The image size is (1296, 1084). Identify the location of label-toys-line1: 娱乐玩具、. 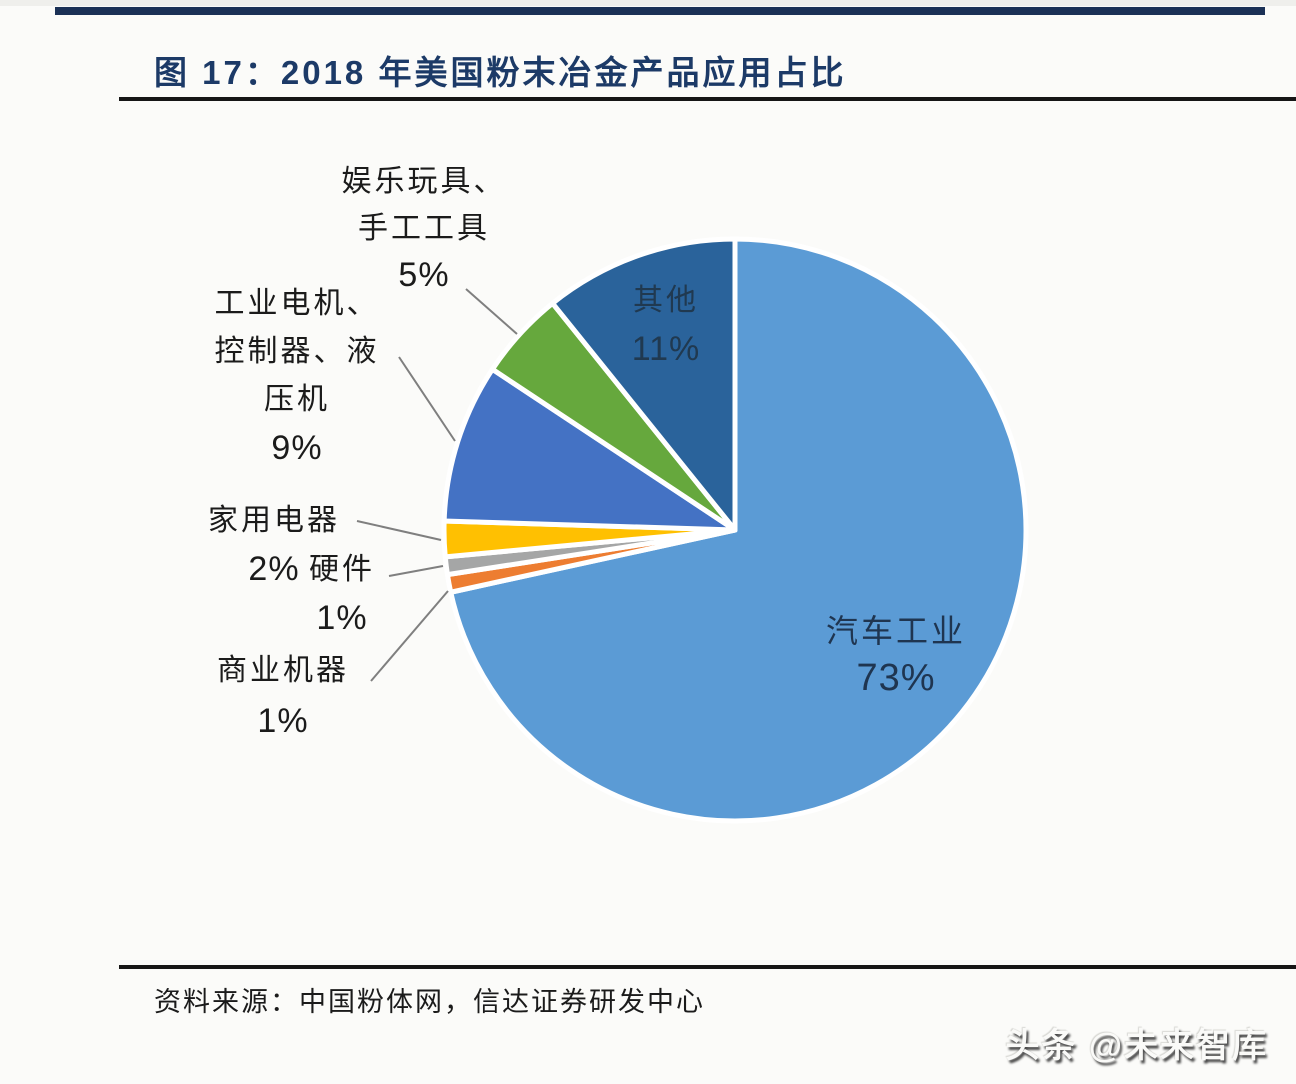
(424, 181).